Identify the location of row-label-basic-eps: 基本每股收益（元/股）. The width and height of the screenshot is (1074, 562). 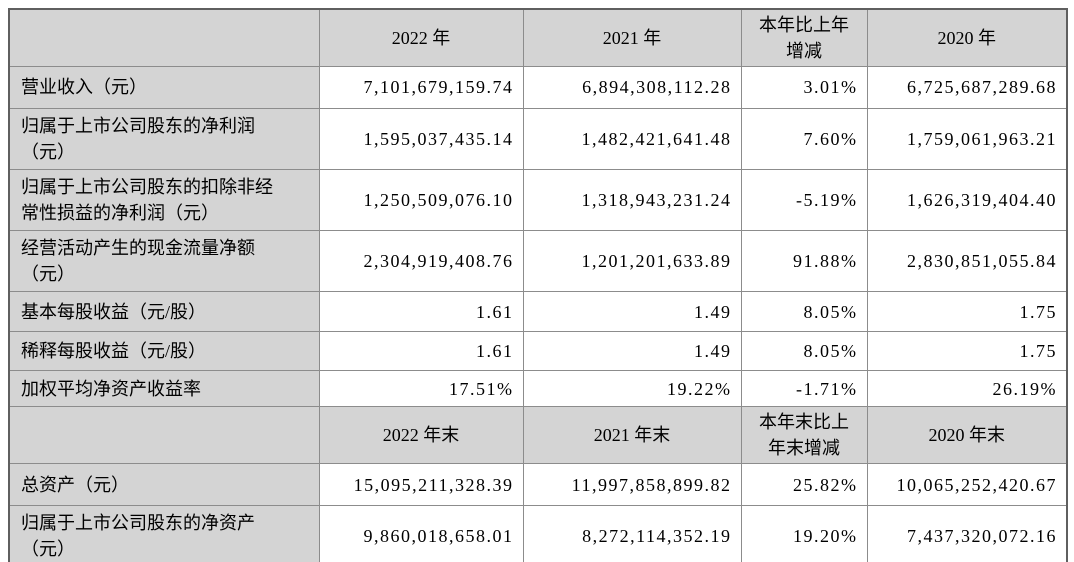
(164, 312).